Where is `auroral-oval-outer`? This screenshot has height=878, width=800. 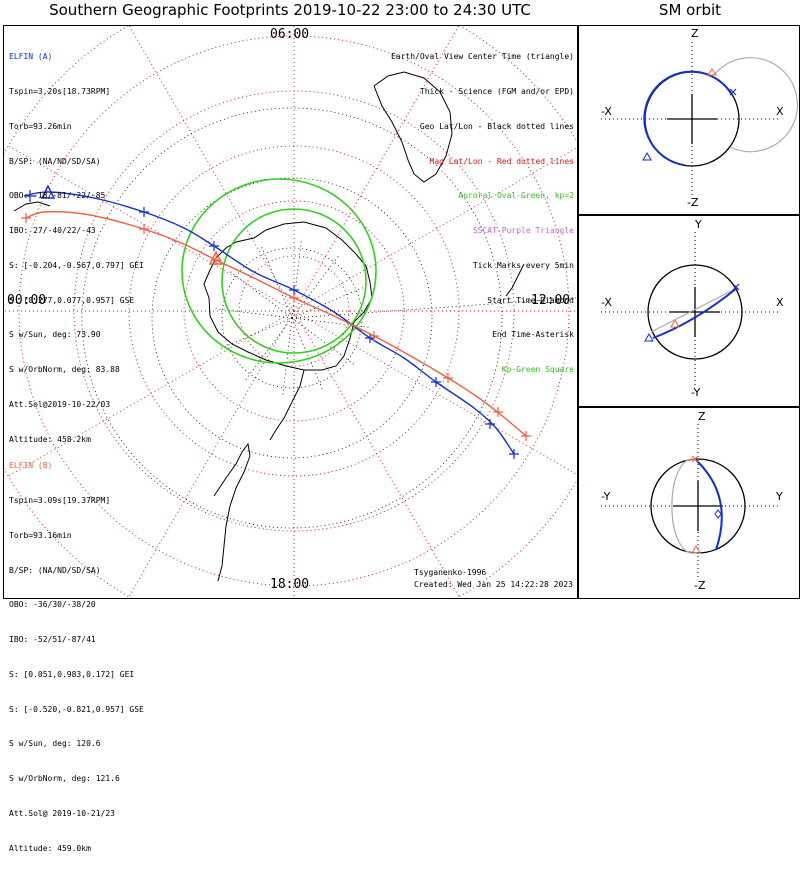
auroral-oval-outer is located at coordinates (279, 271).